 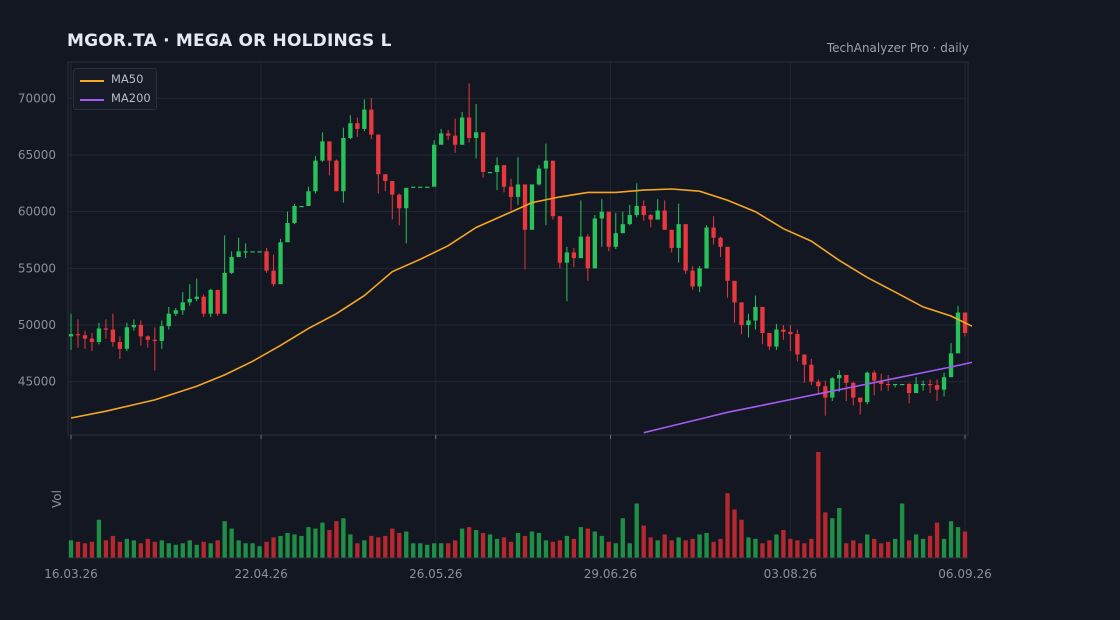 I want to click on date-tick-label: 16.03.26, so click(x=70, y=574).